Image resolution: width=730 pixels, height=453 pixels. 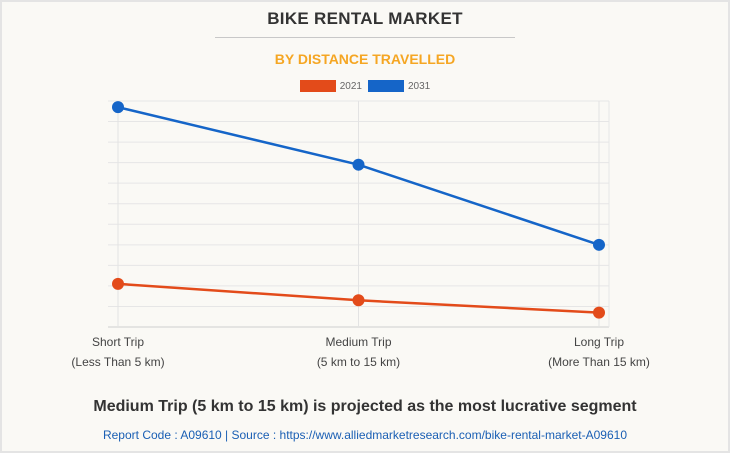 I want to click on x-tick-label: Medium Trip, so click(x=358, y=342).